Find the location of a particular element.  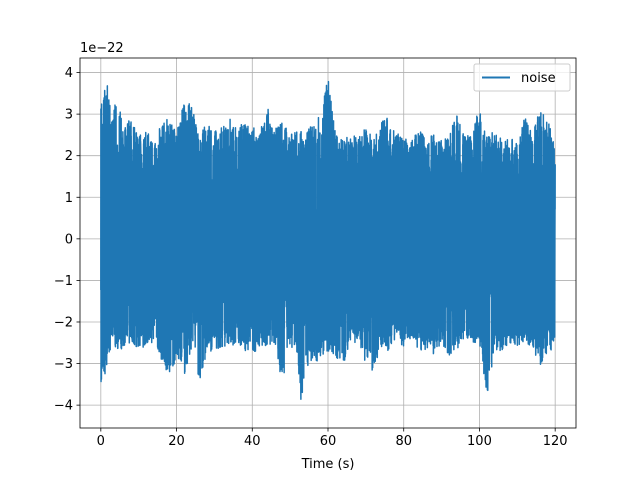

x-tick-label: 120 is located at coordinates (555, 441).